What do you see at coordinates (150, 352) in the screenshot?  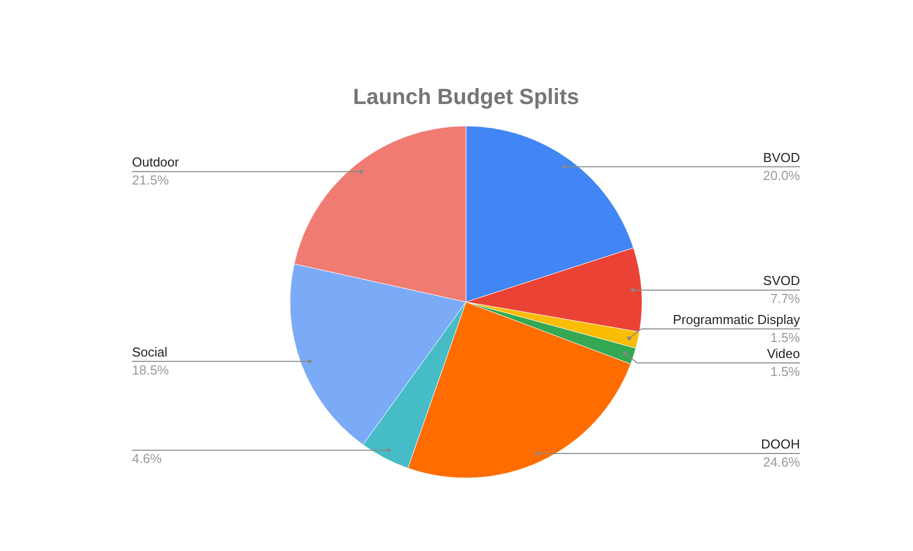 I see `slice-label: Social` at bounding box center [150, 352].